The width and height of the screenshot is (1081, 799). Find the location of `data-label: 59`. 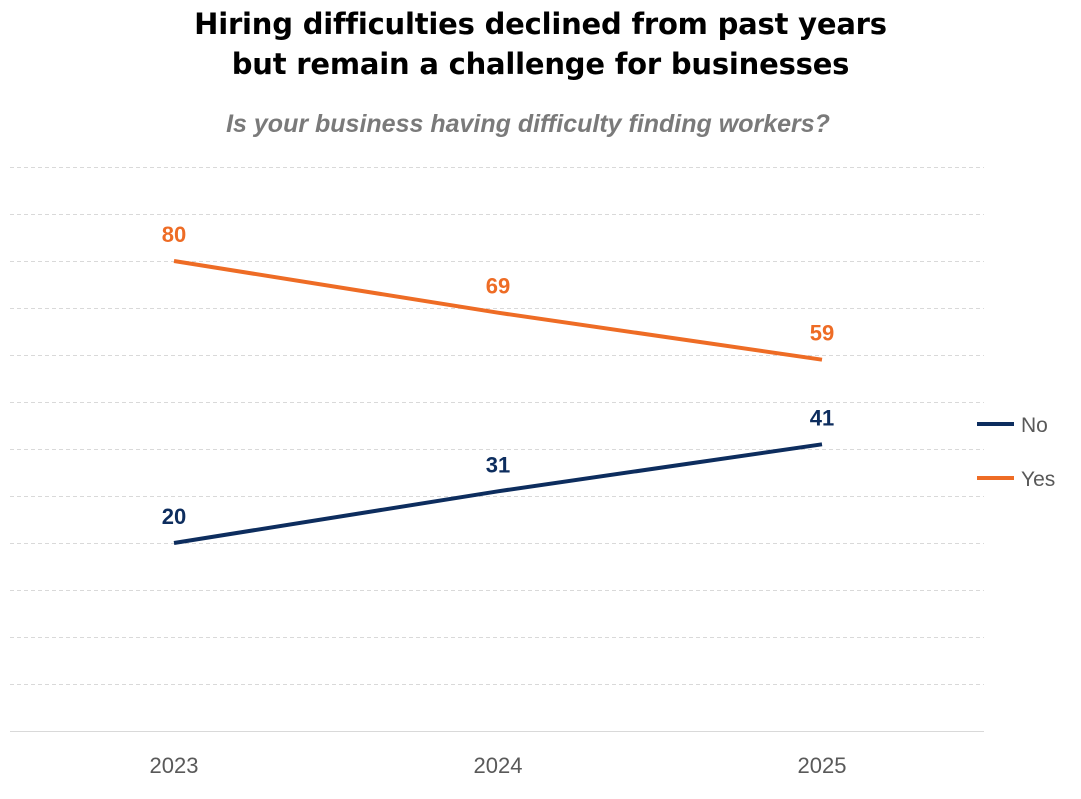

data-label: 59 is located at coordinates (822, 333).